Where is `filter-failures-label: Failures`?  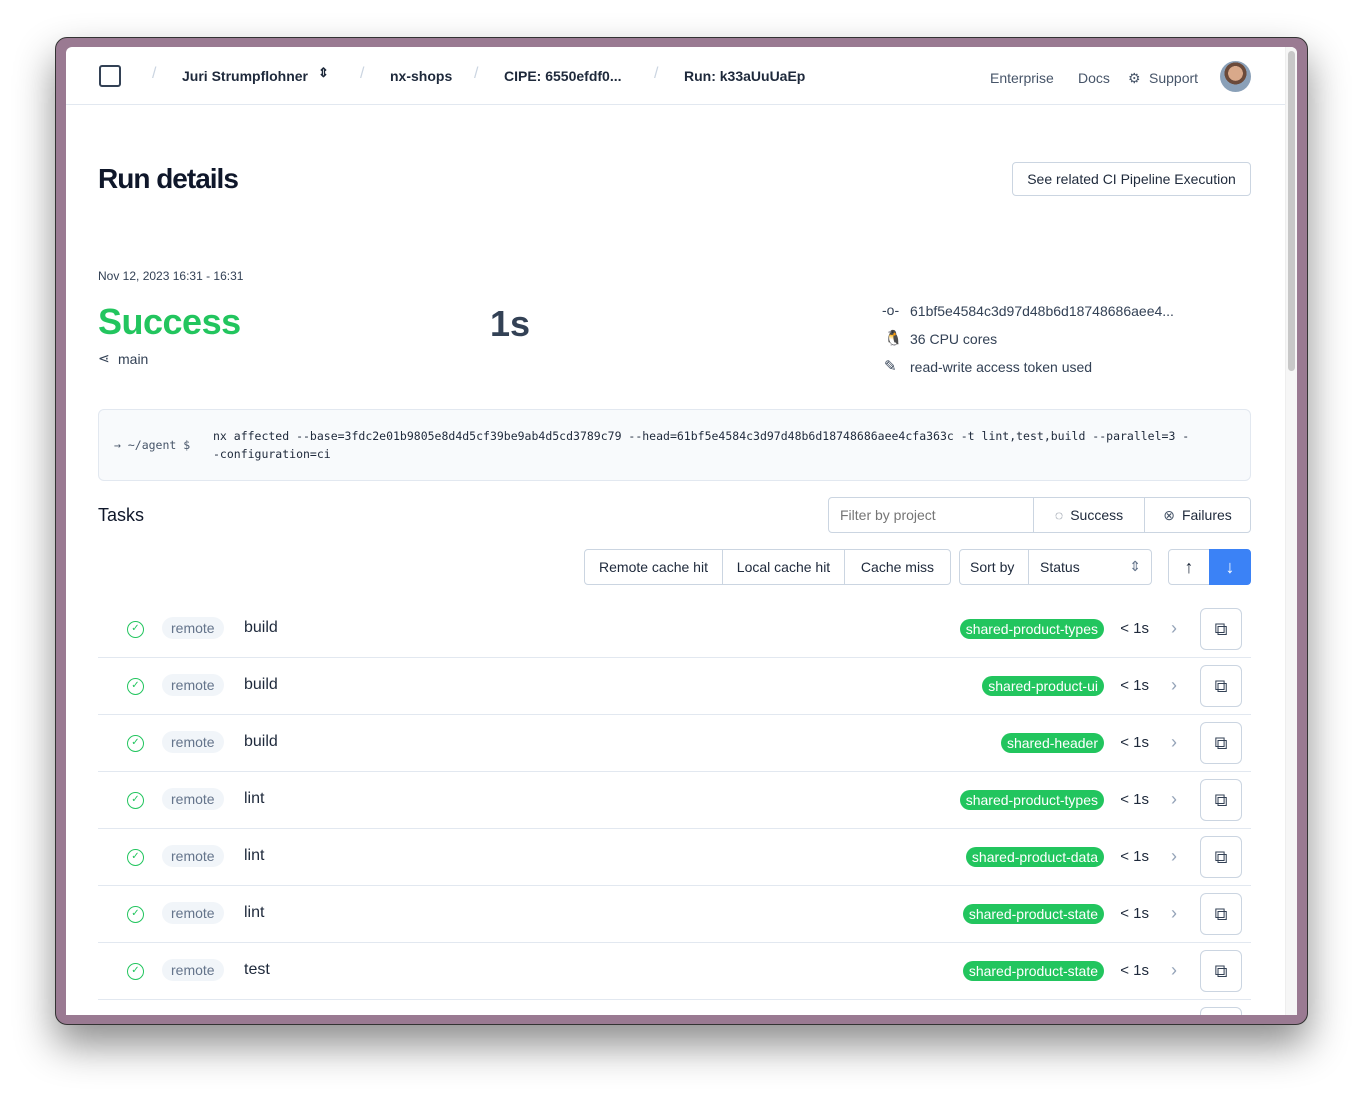
filter-failures-label: Failures is located at coordinates (1206, 515).